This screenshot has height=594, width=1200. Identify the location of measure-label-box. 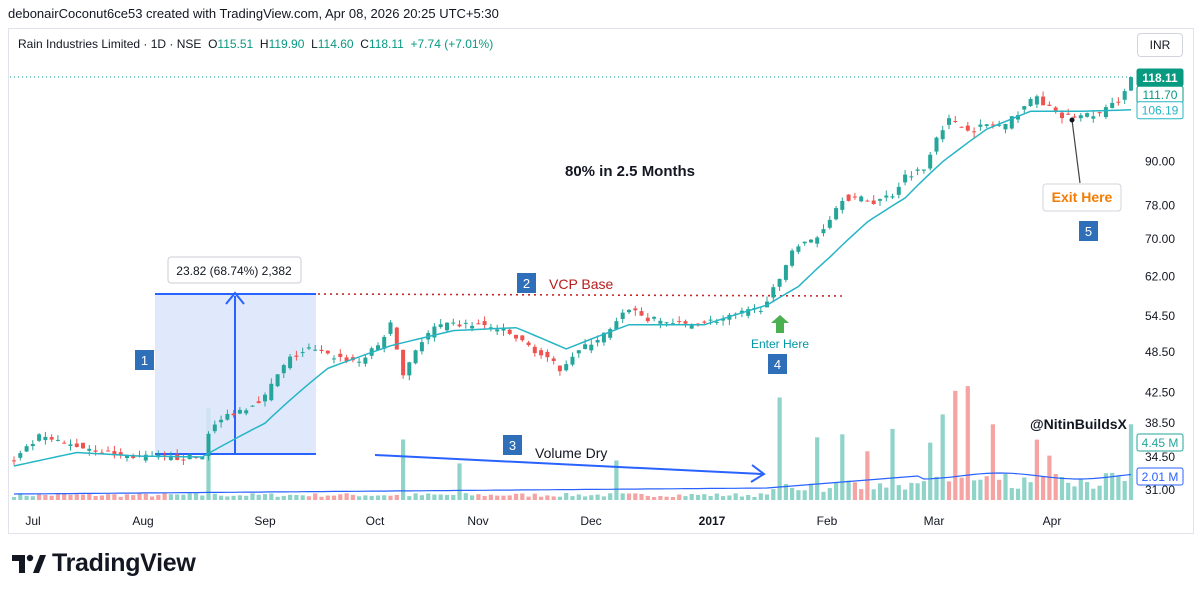
(234, 270).